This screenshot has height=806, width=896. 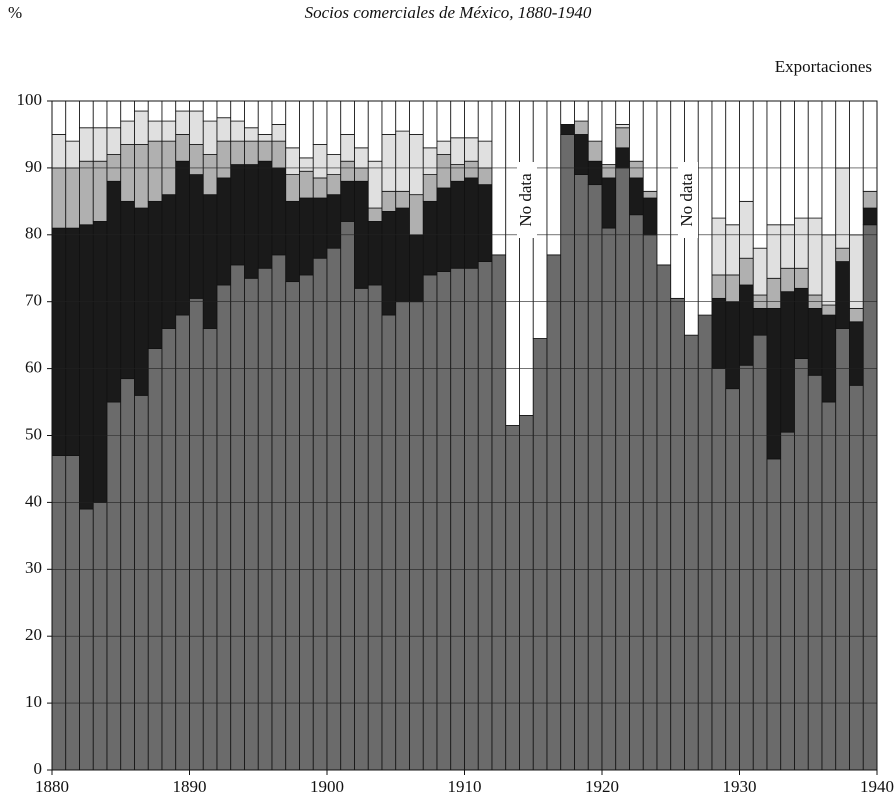 I want to click on y-tick-label: 80, so click(x=33, y=233).